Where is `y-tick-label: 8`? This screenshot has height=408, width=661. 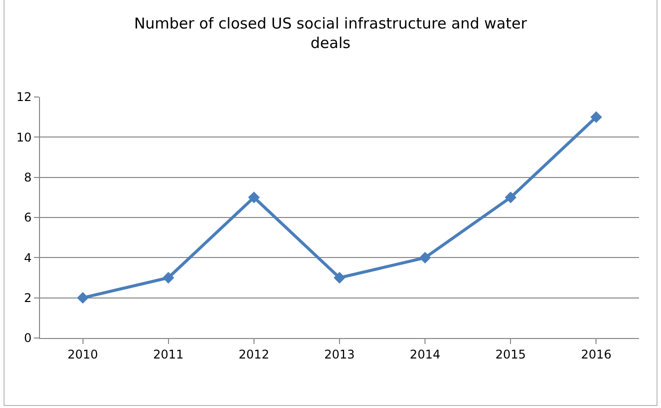
y-tick-label: 8 is located at coordinates (28, 177).